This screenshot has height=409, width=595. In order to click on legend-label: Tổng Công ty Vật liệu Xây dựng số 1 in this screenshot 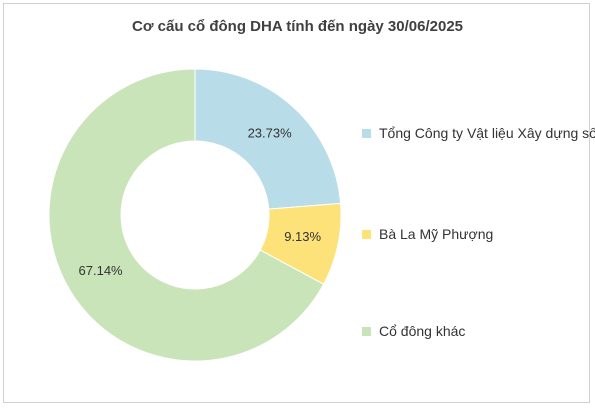, I will do `click(487, 133)`.